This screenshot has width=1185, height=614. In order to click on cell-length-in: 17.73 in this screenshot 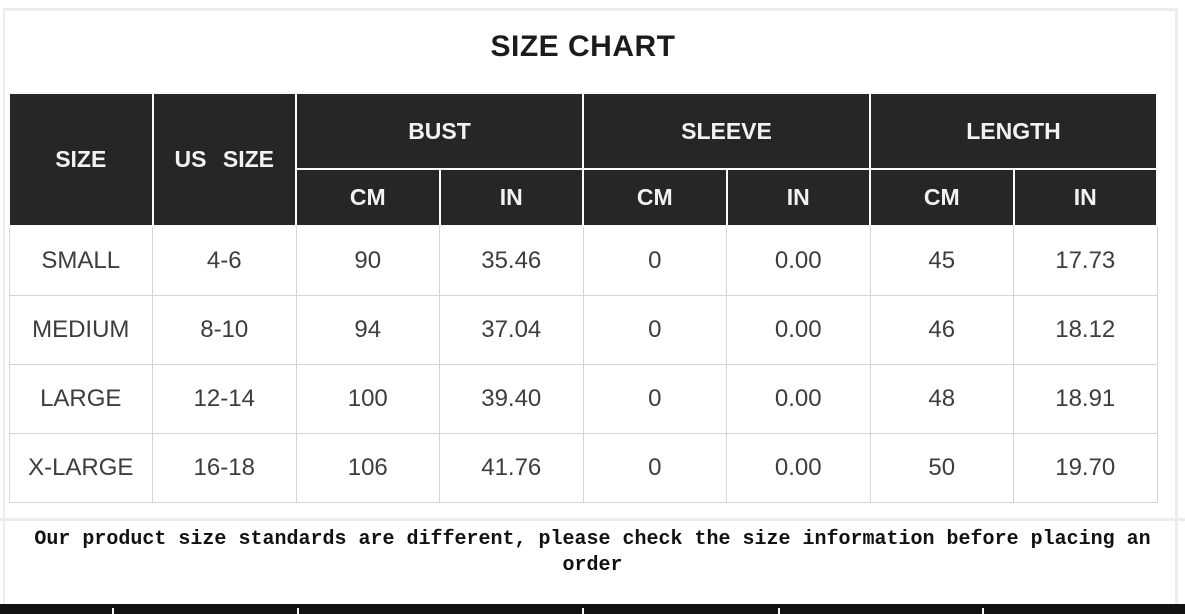, I will do `click(1085, 260)`.